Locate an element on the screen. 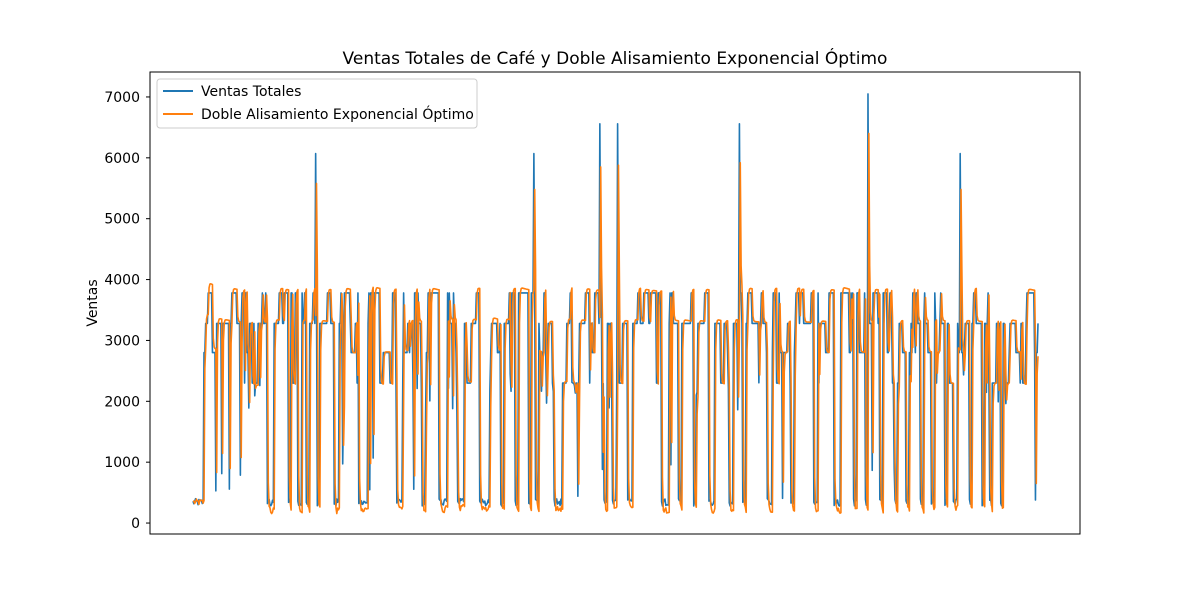 Image resolution: width=1200 pixels, height=600 pixels. y-axis-label: Ventas is located at coordinates (93, 302).